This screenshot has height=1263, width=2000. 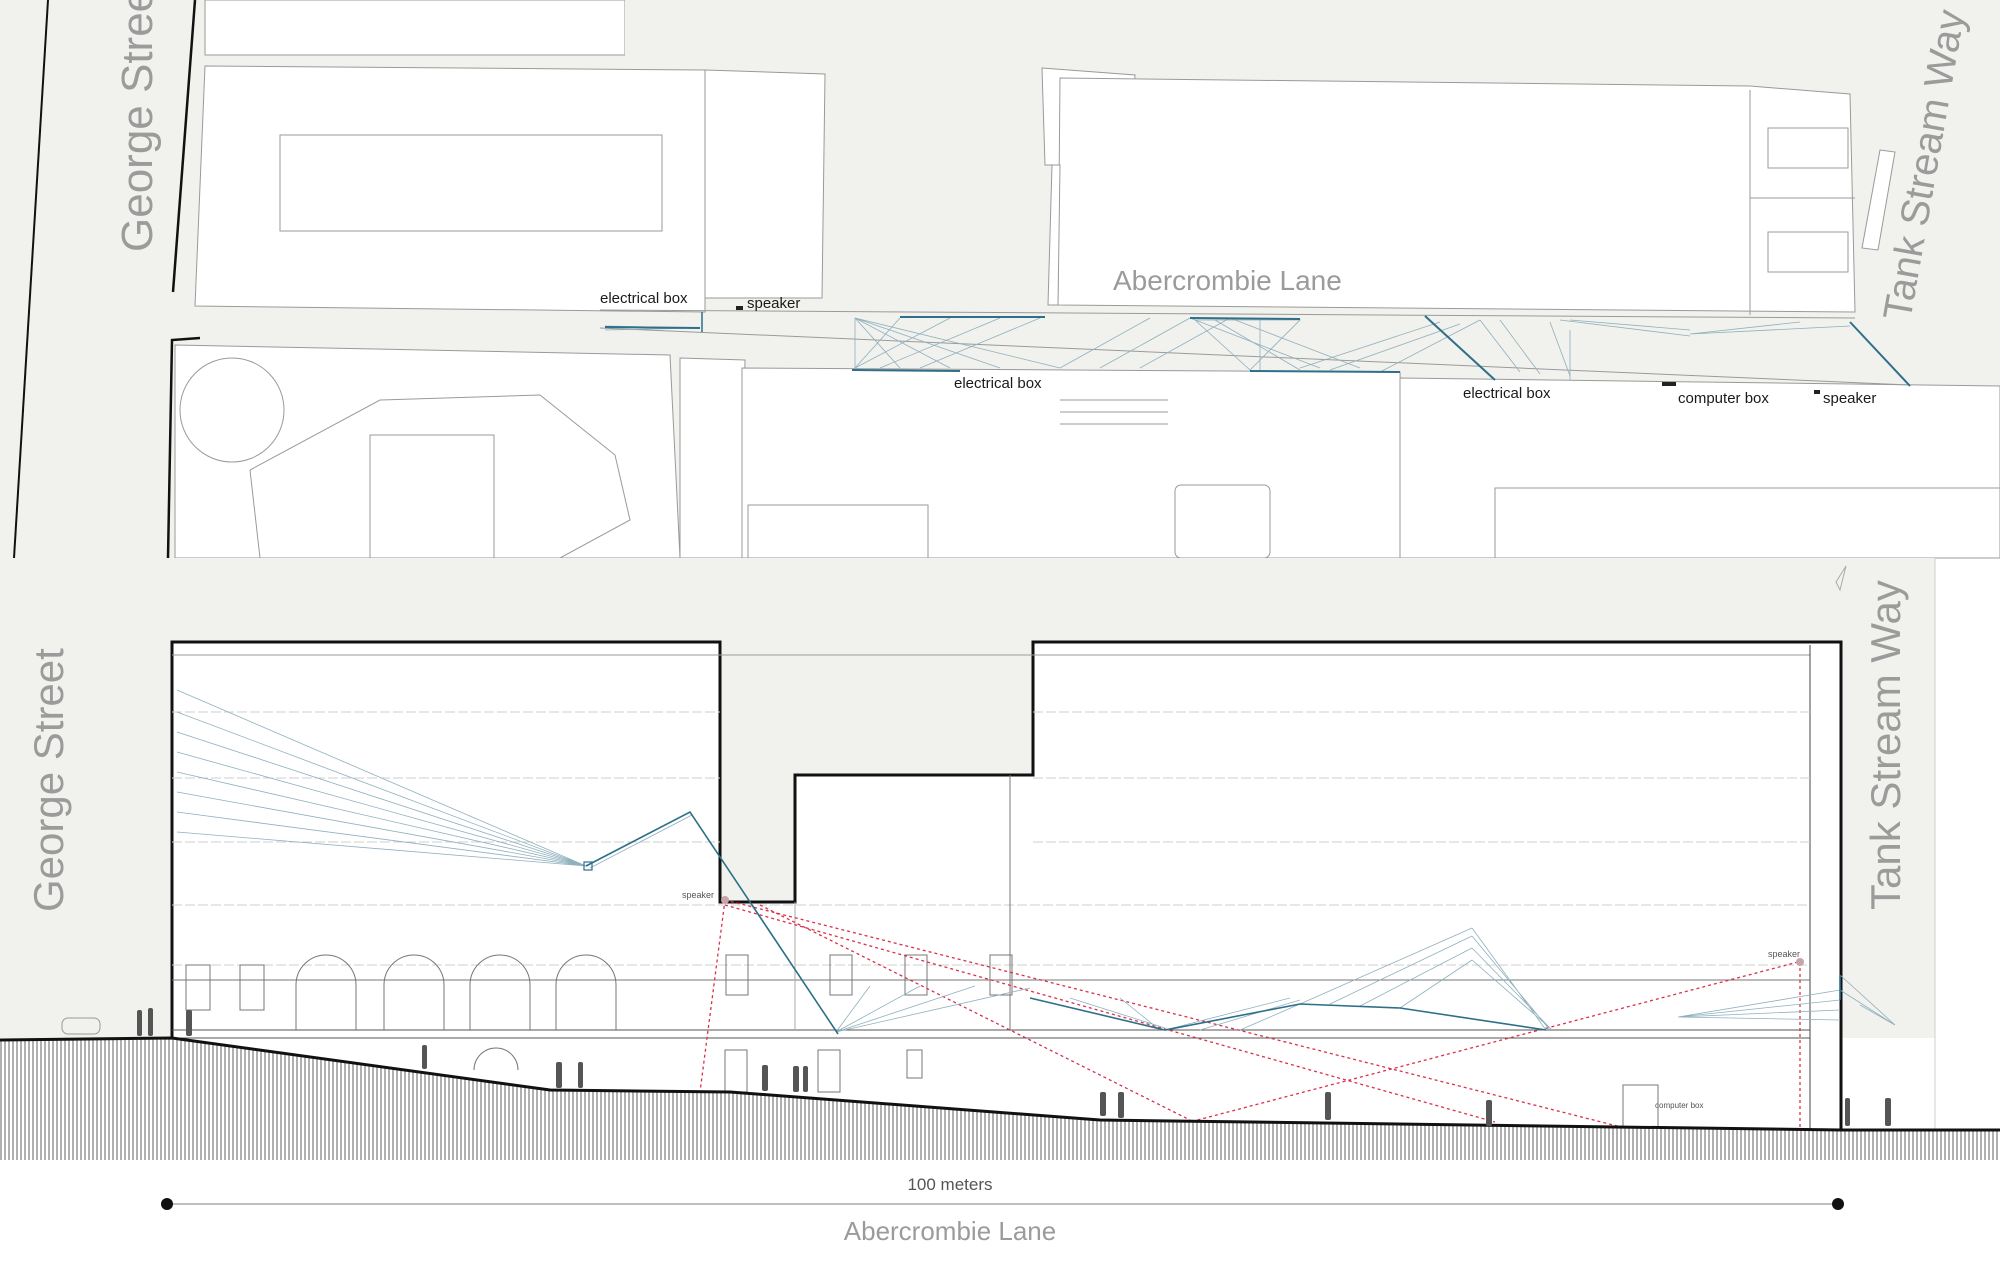 What do you see at coordinates (1841, 578) in the screenshot?
I see `north-arrow-icon` at bounding box center [1841, 578].